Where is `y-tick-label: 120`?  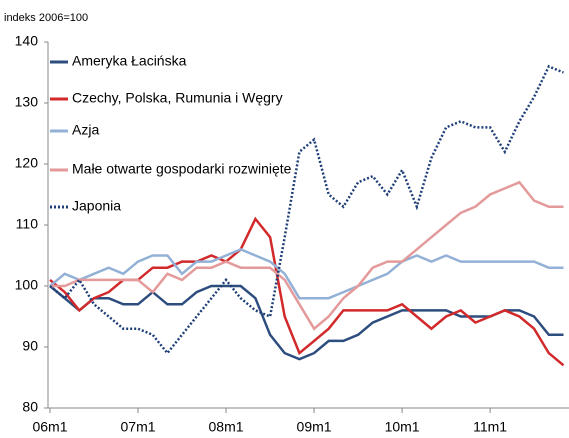
y-tick-label: 120 is located at coordinates (27, 163).